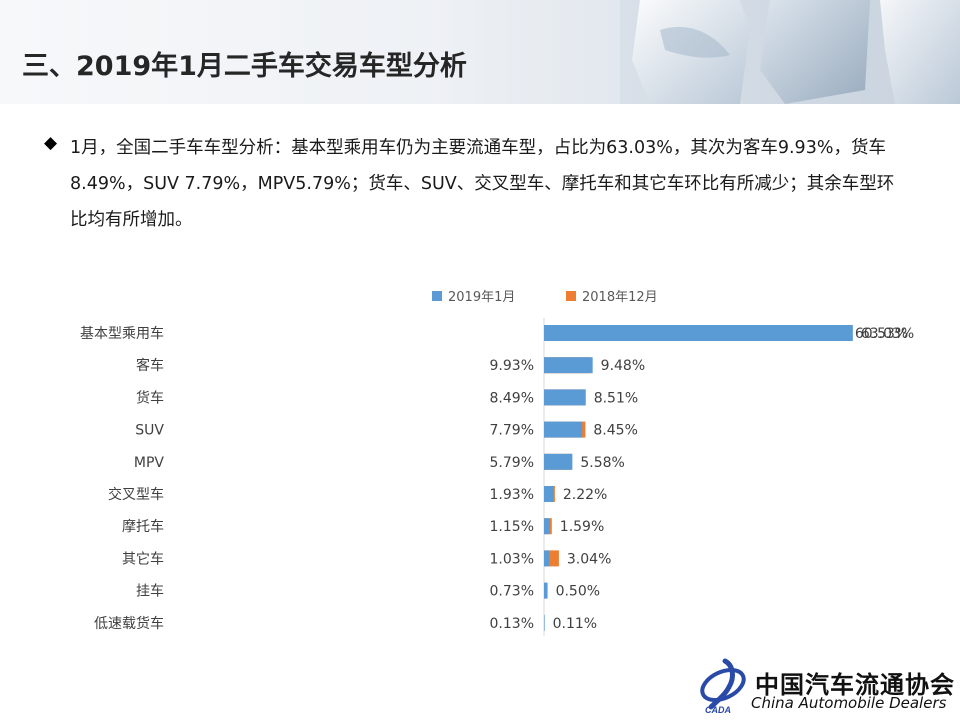  I want to click on category-label: 基本型乘用车, so click(122, 333).